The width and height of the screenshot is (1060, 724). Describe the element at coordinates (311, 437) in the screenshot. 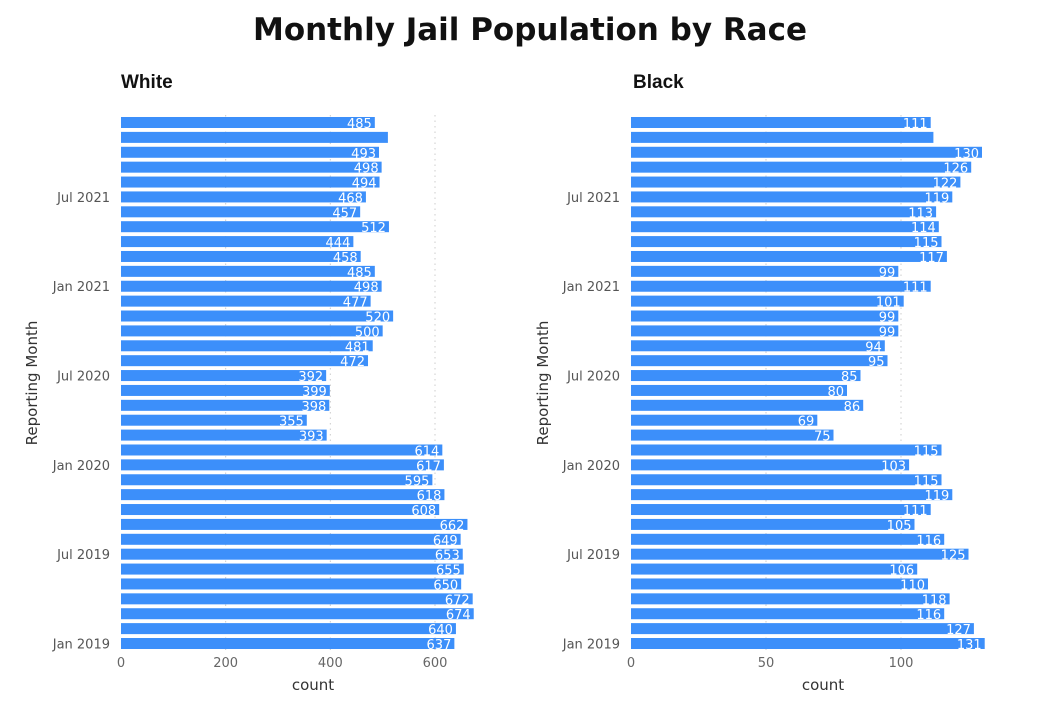

I see `bar-data-label: 393` at that location.